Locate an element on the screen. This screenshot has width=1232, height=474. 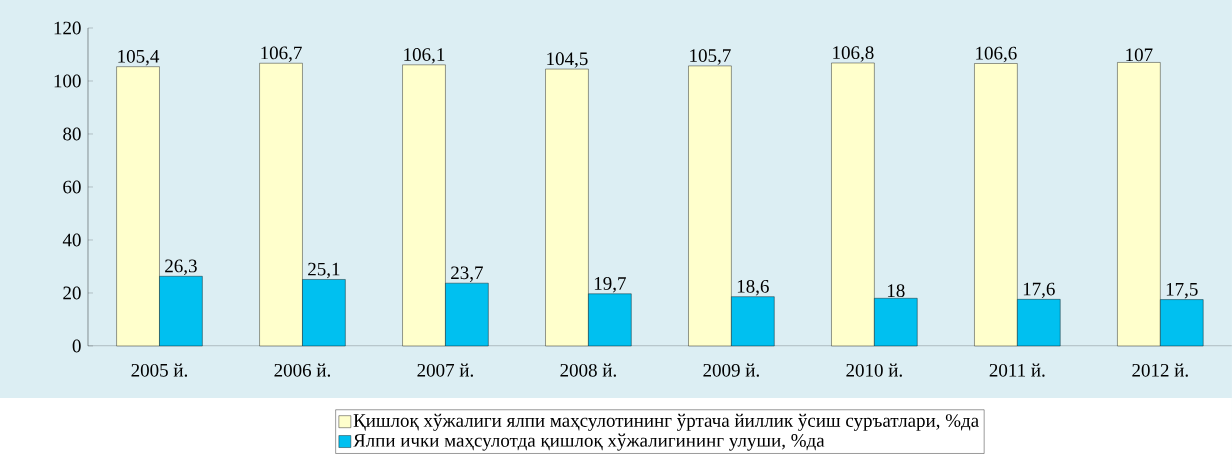
data-label: 106,1 is located at coordinates (424, 56).